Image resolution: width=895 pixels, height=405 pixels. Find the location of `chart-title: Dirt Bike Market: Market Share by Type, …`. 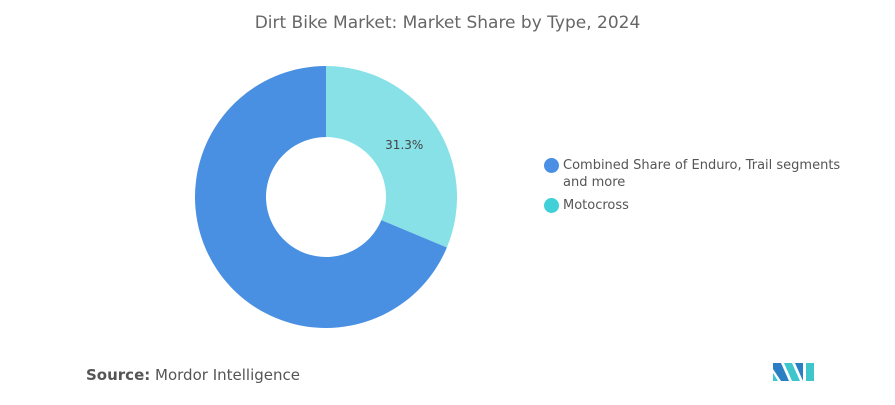

chart-title: Dirt Bike Market: Market Share by Type, … is located at coordinates (447, 23).